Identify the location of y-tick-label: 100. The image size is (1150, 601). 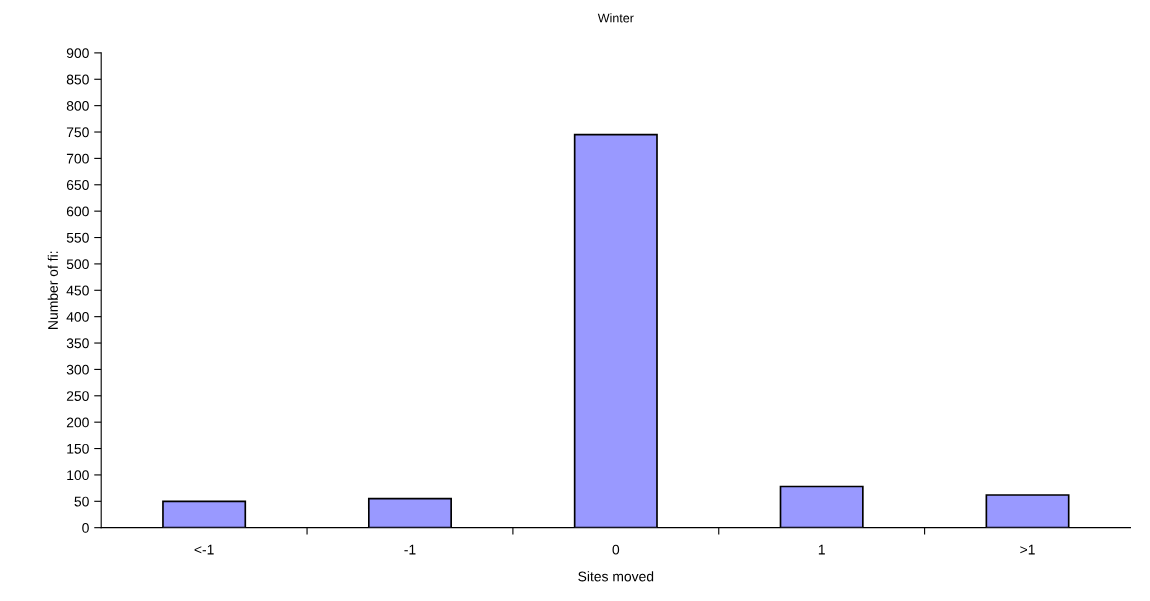
(78, 475).